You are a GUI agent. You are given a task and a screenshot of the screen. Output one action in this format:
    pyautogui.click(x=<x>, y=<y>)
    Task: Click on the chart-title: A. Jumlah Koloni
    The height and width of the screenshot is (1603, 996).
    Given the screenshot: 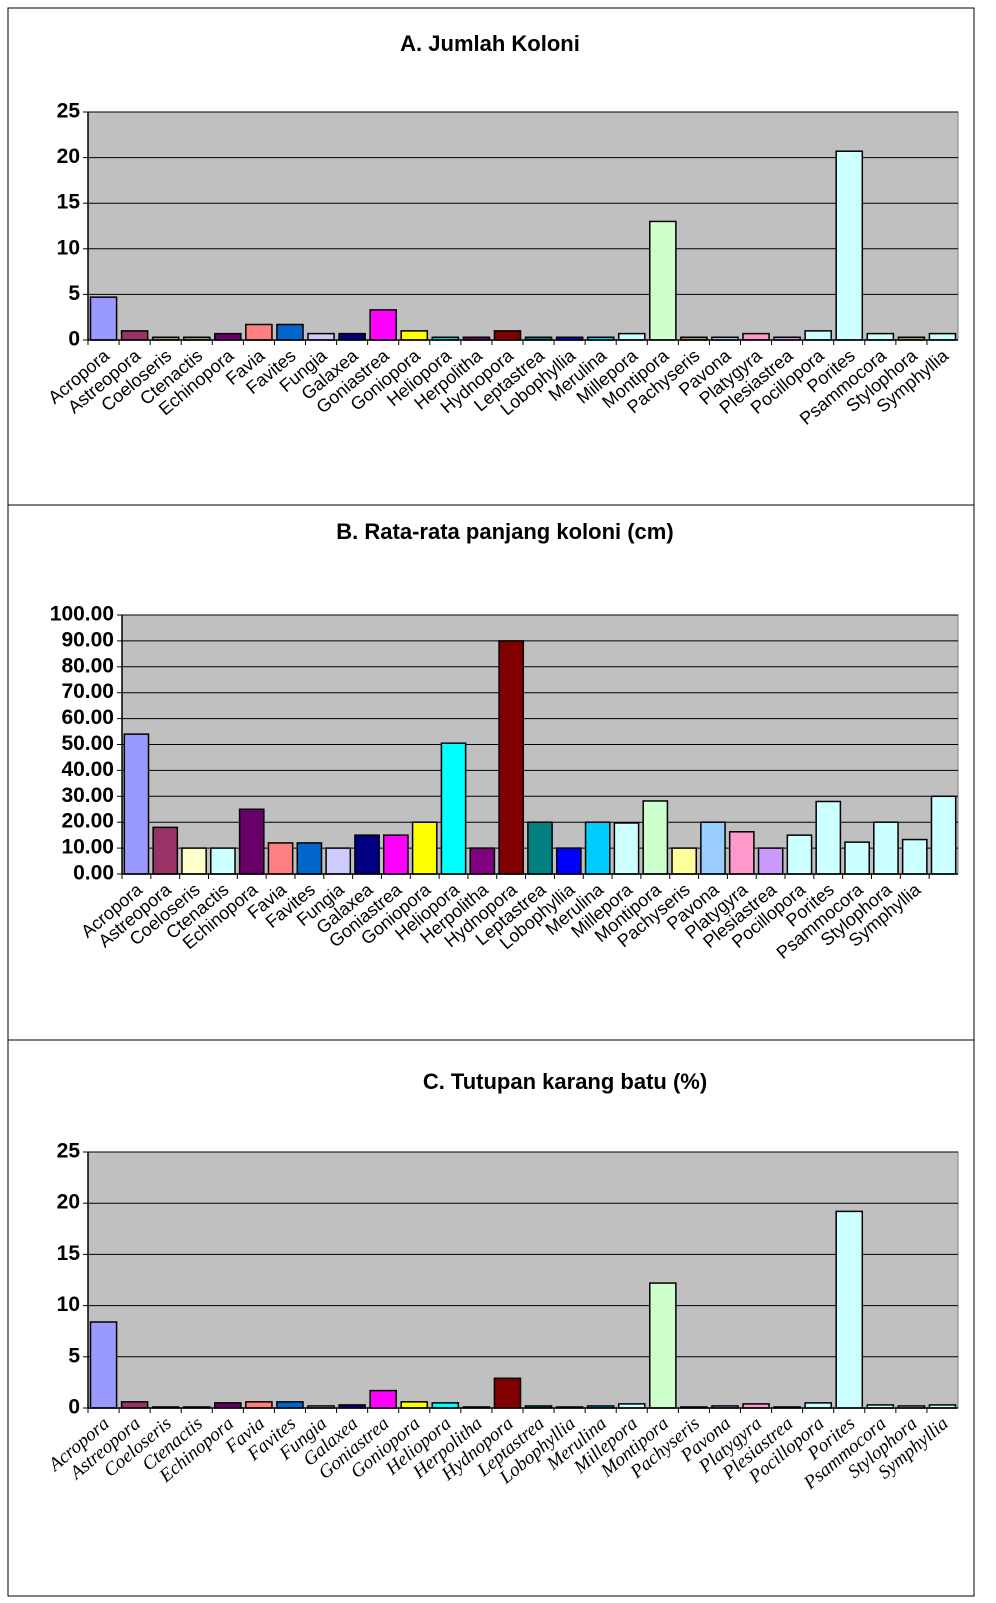 What is the action you would take?
    pyautogui.click(x=490, y=43)
    